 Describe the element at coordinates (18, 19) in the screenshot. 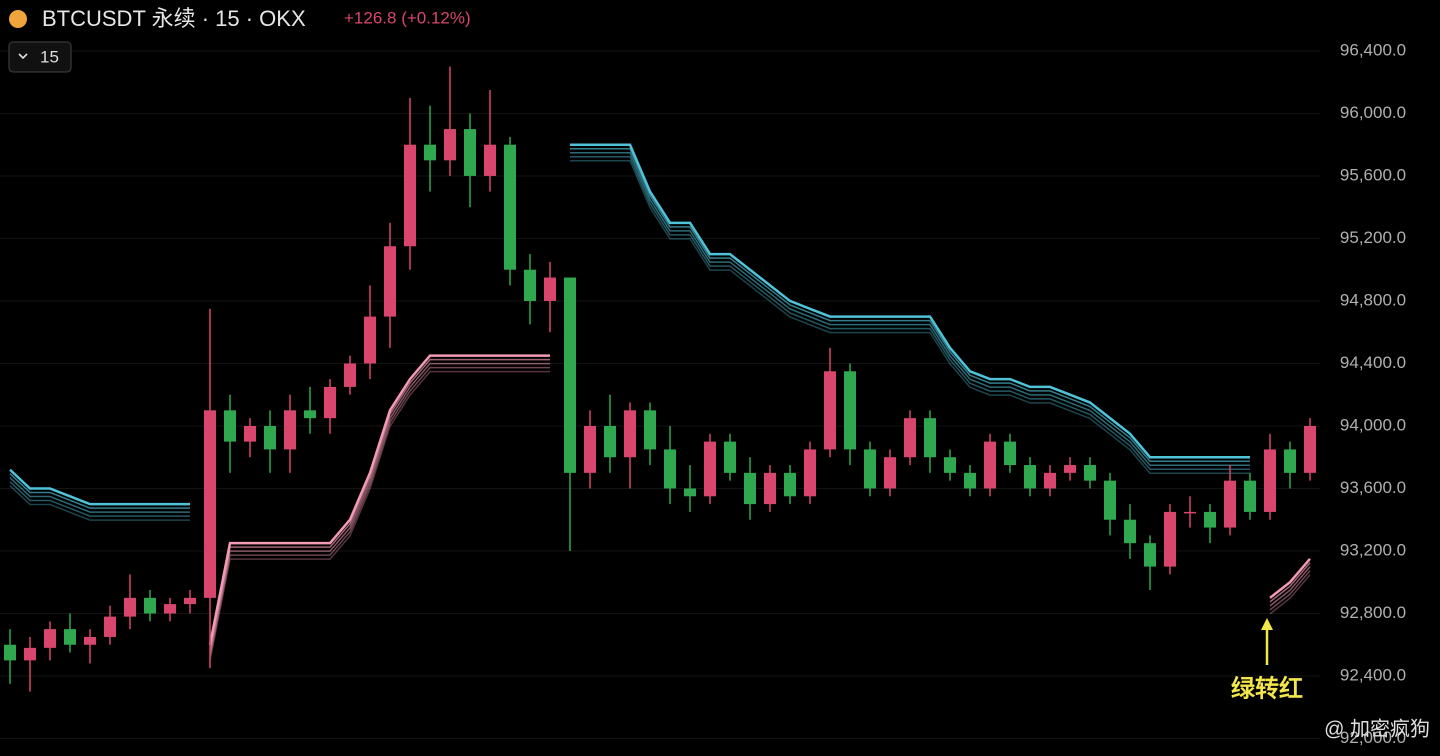

I see `coin-icon` at that location.